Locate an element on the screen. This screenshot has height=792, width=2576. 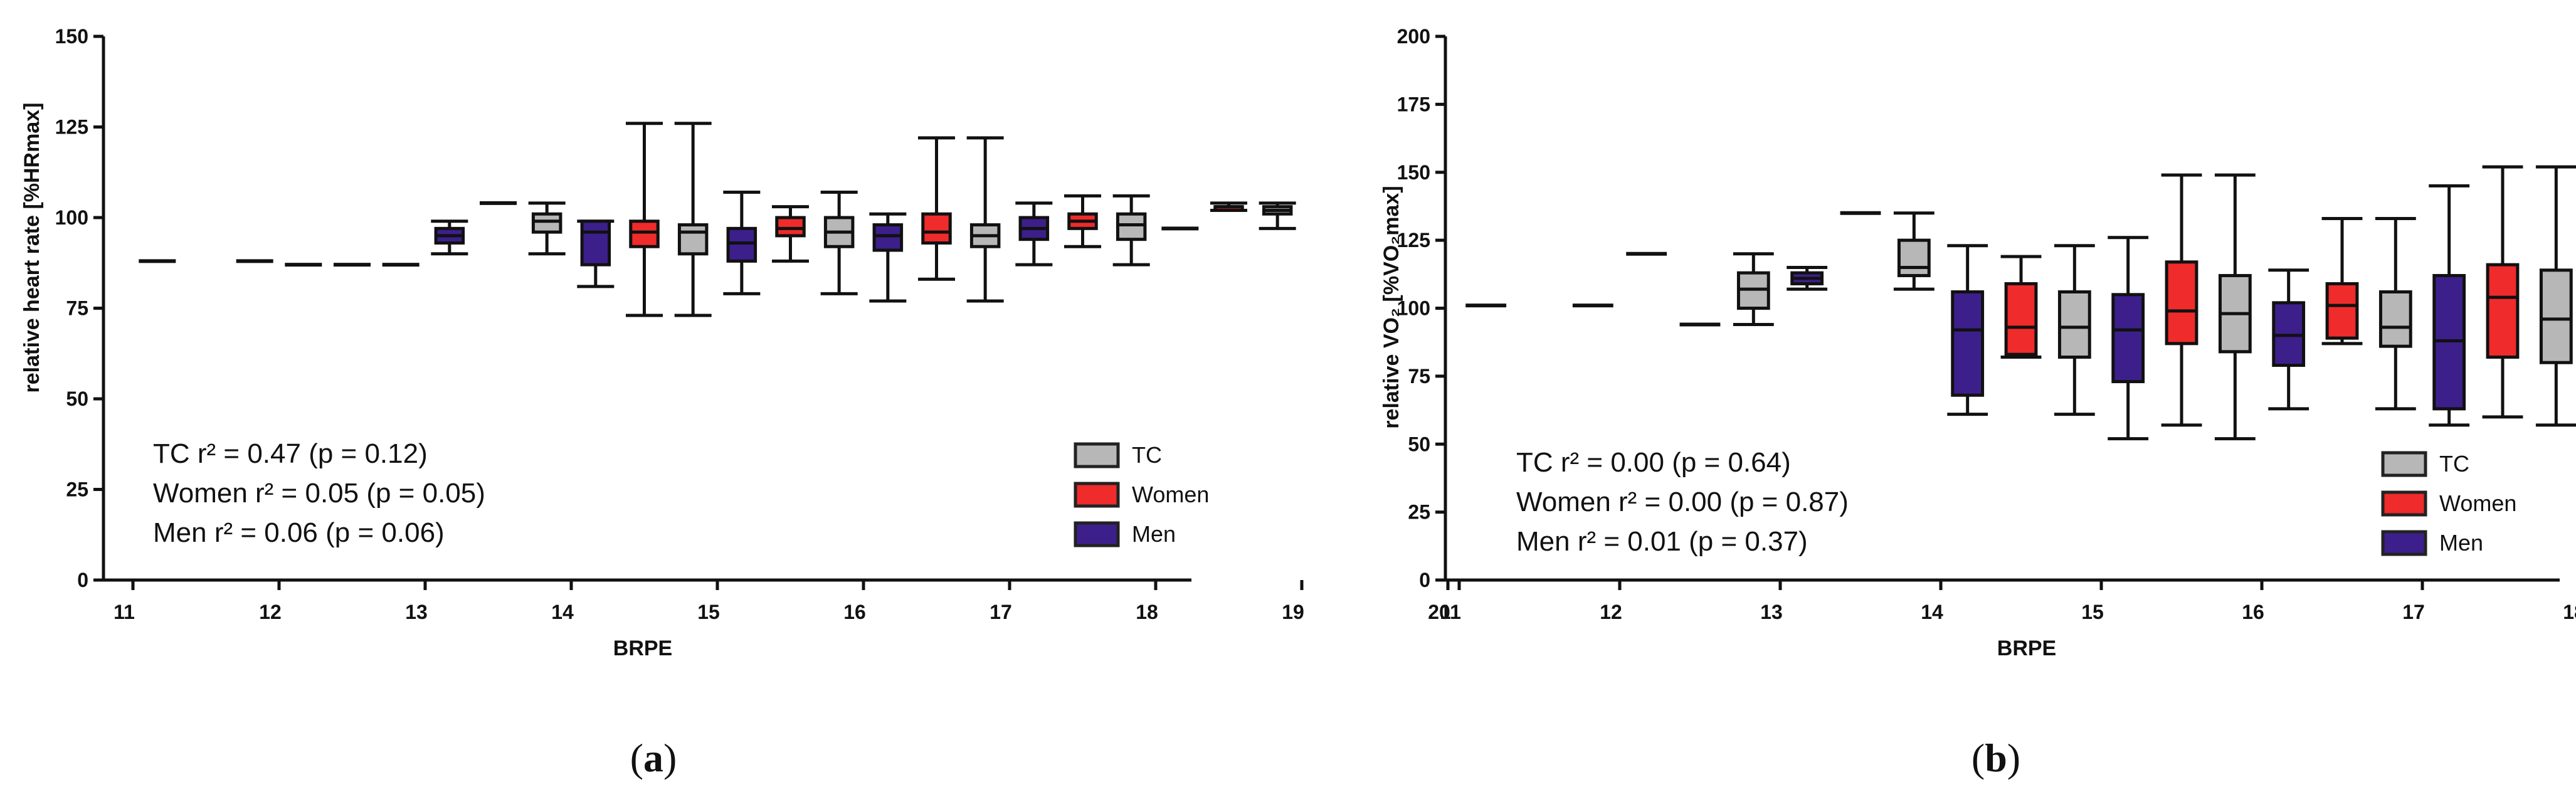
regression-annotation-tc: TC r² = 0.00 (p = 0.64) is located at coordinates (1653, 462).